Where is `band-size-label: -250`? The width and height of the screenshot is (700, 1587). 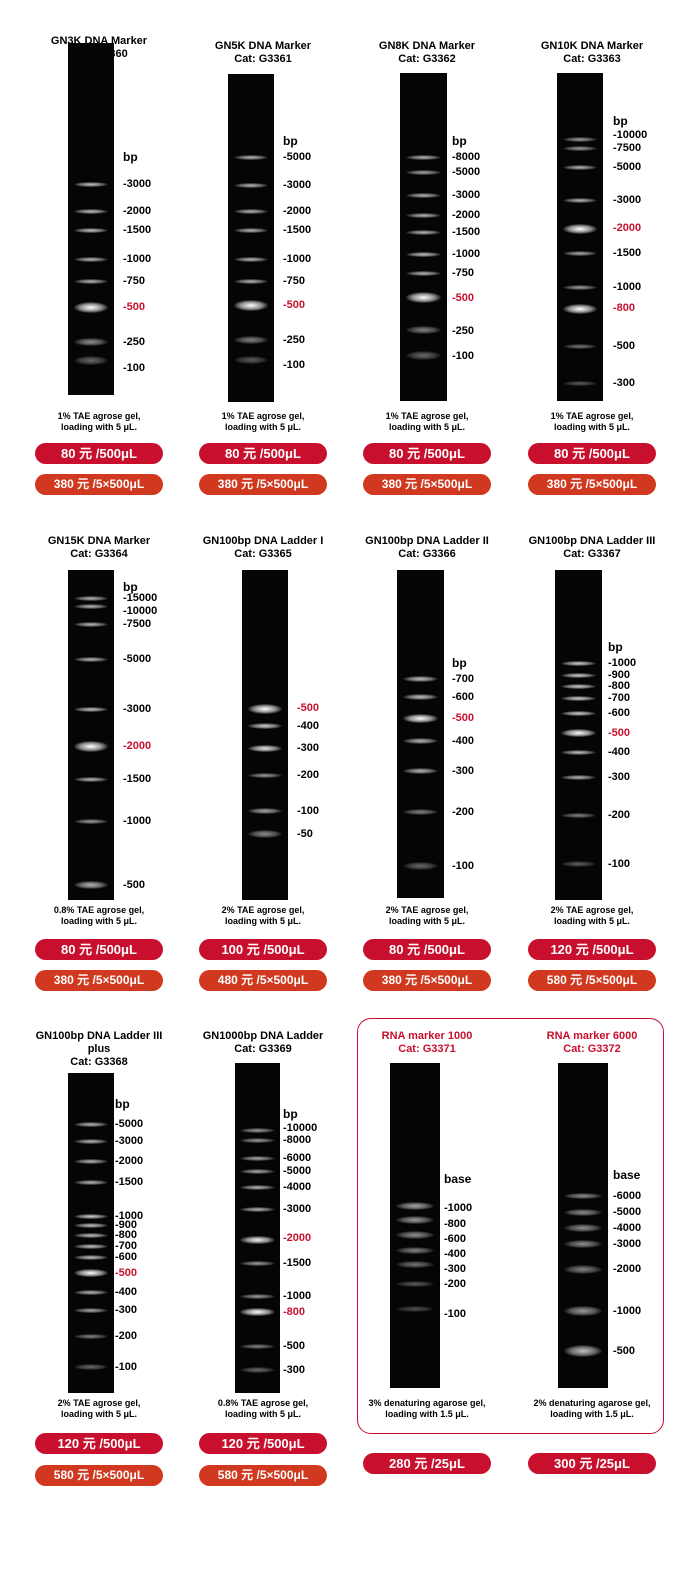 band-size-label: -250 is located at coordinates (294, 340).